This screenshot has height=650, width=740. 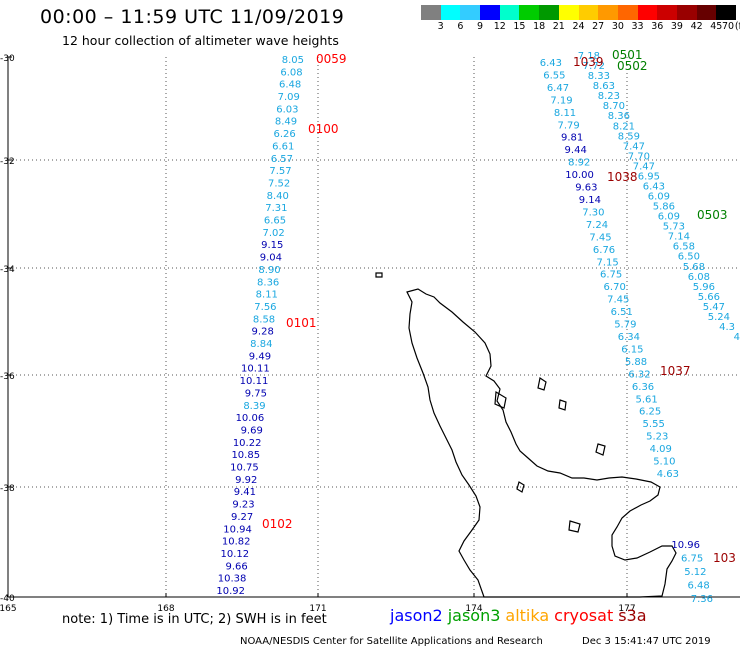 I want to click on legend-item-s3a: s3a, so click(x=632, y=615).